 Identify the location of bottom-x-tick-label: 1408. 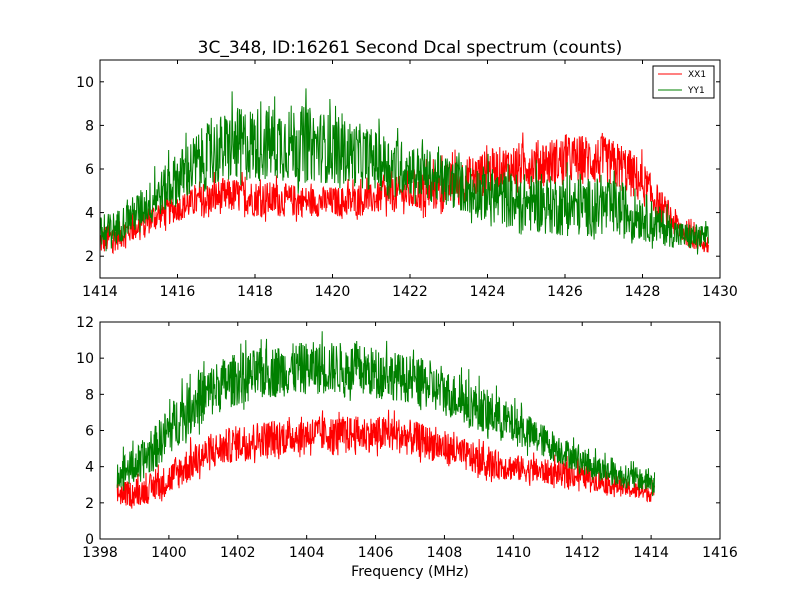
(445, 553).